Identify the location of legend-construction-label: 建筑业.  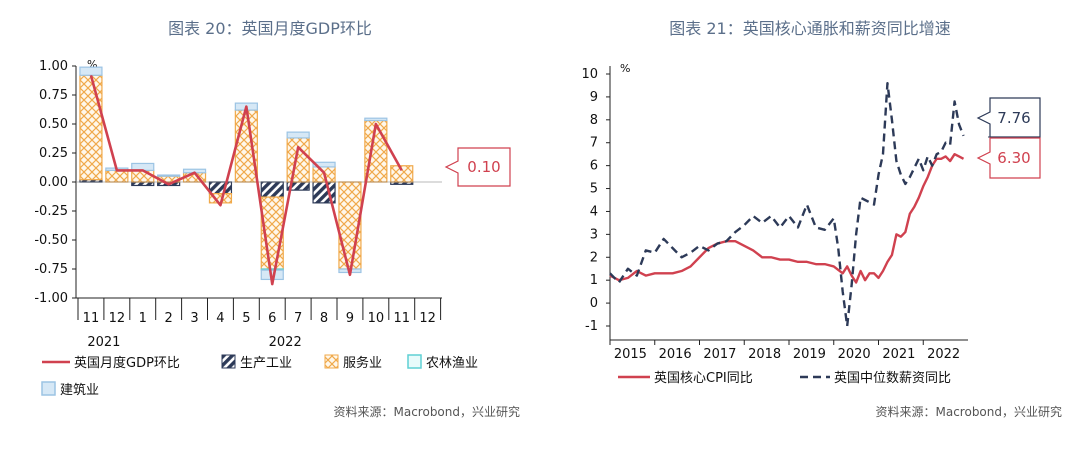
(79, 390).